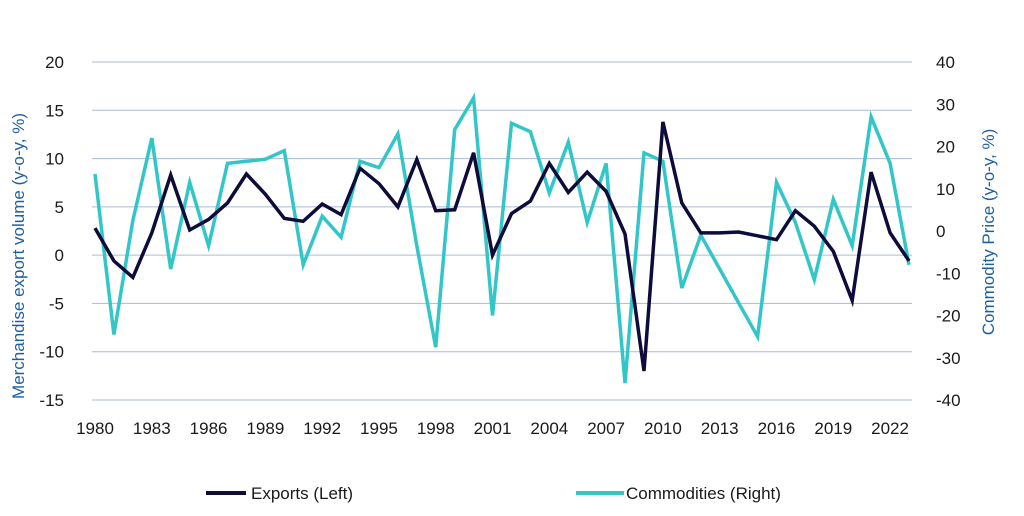  Describe the element at coordinates (890, 428) in the screenshot. I see `x-tick-label: 2022` at that location.